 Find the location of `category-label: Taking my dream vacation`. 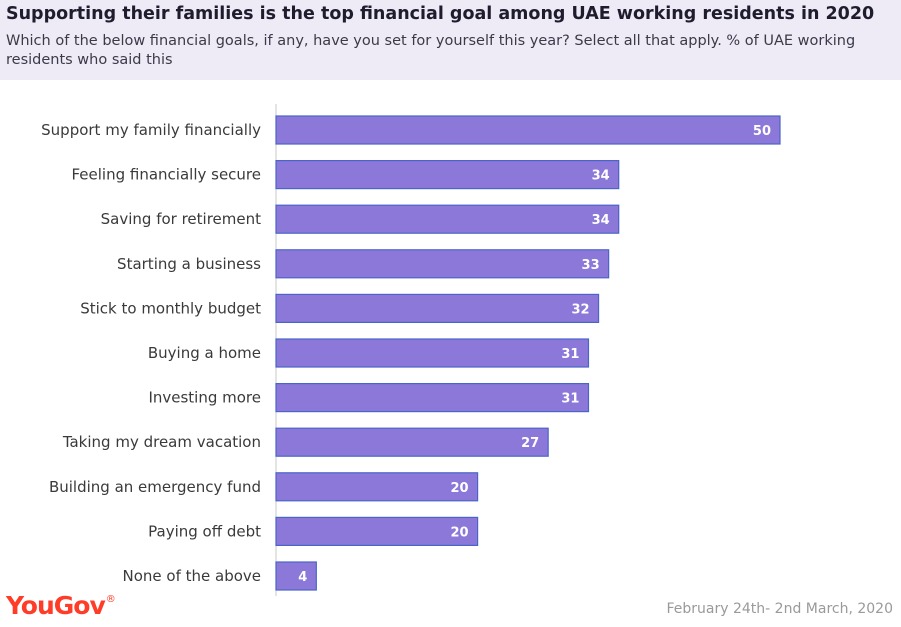

category-label: Taking my dream vacation is located at coordinates (161, 442).